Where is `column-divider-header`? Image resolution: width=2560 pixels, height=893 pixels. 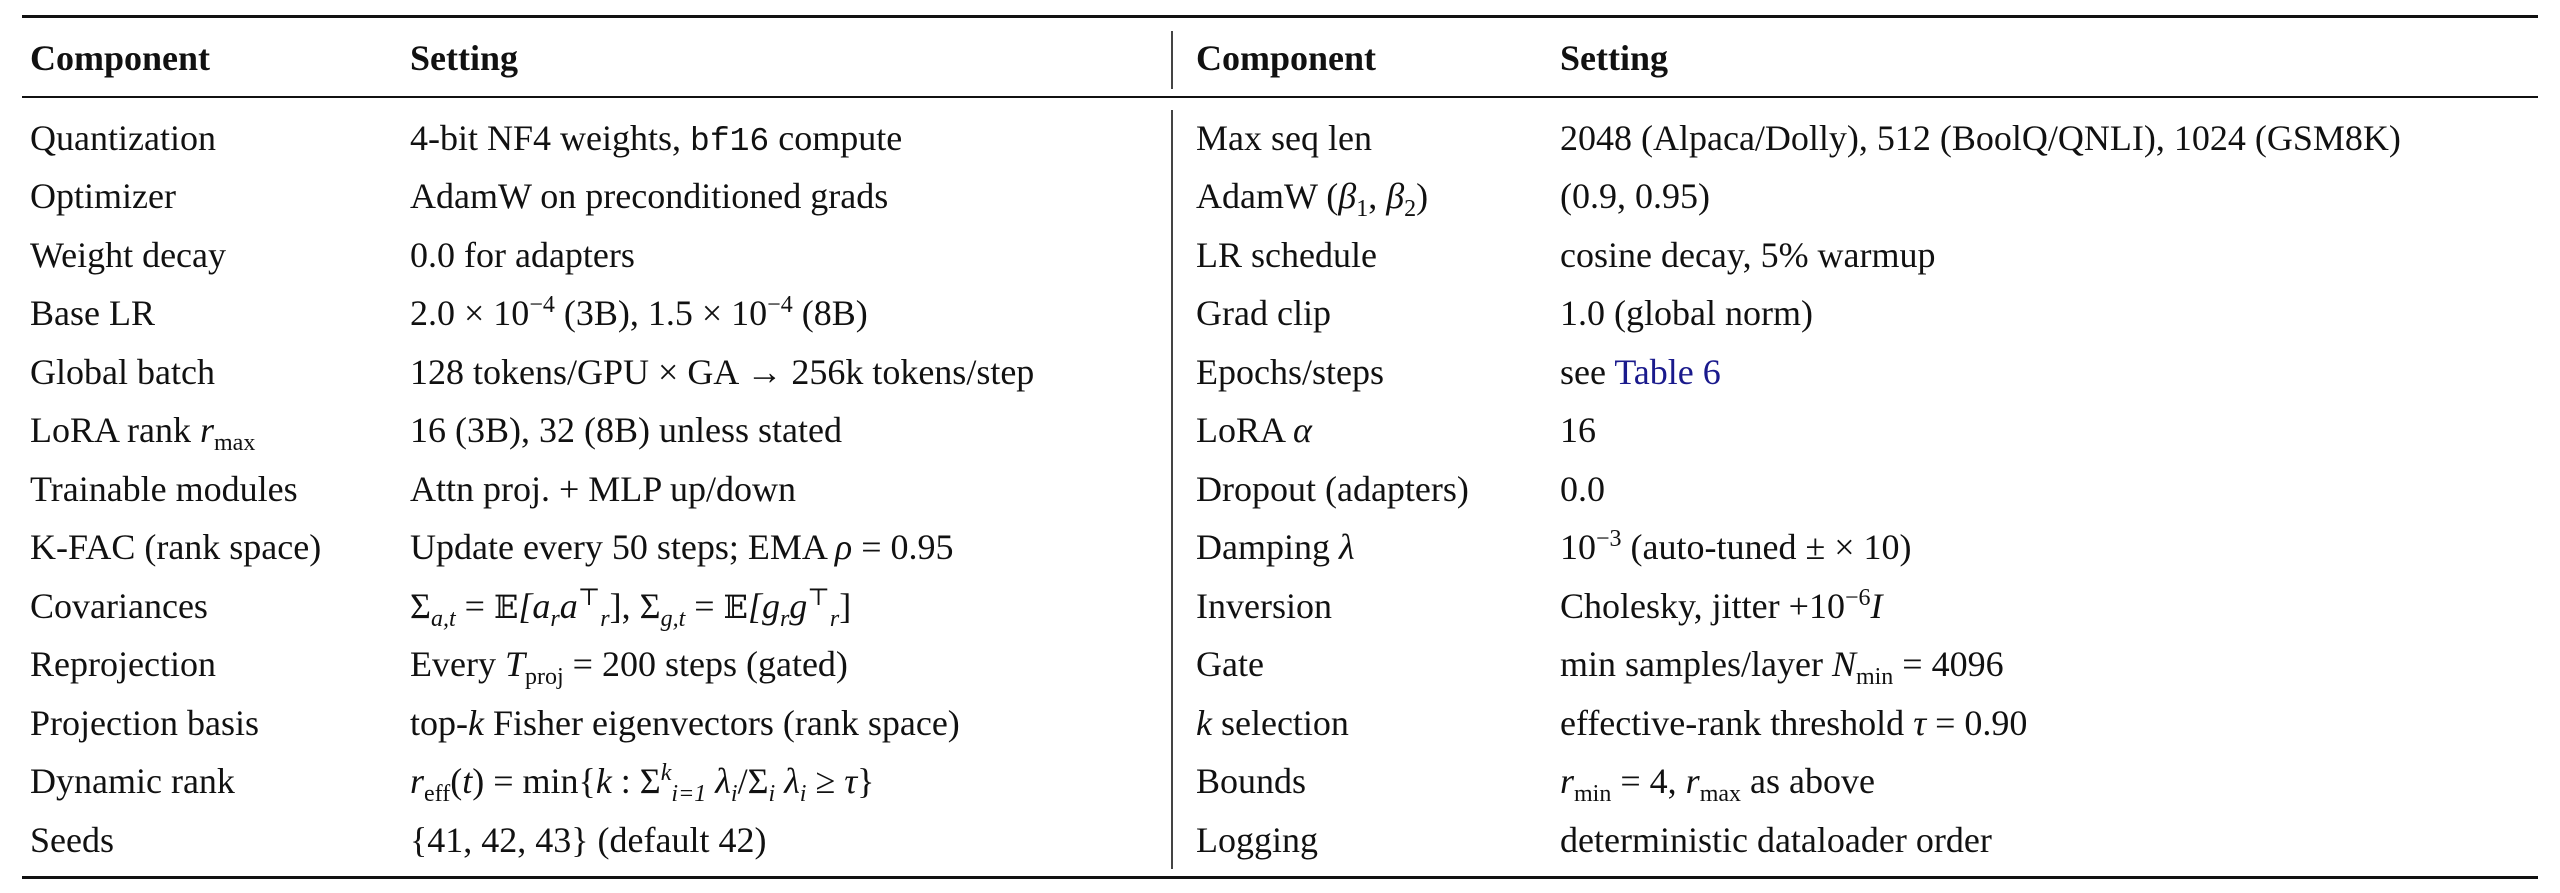 column-divider-header is located at coordinates (1172, 60).